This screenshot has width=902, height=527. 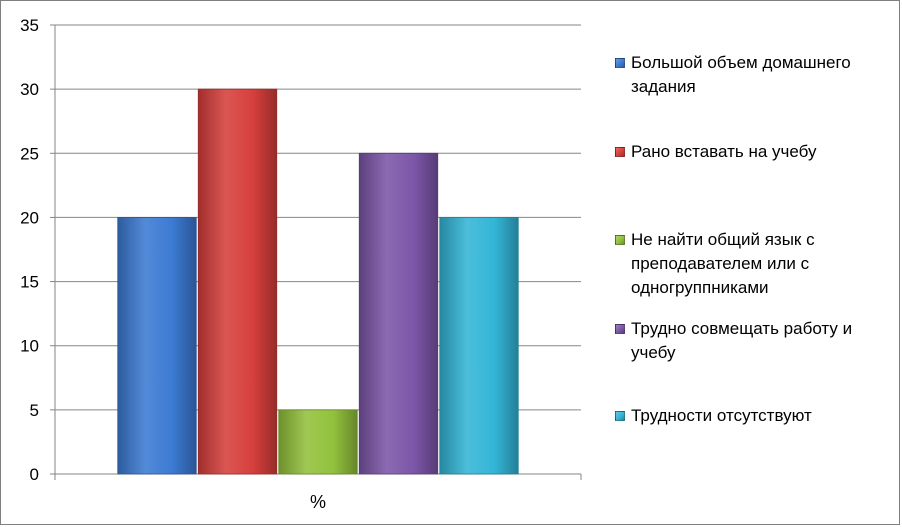 I want to click on legend-label: Рано вставать на учебу, so click(x=724, y=151).